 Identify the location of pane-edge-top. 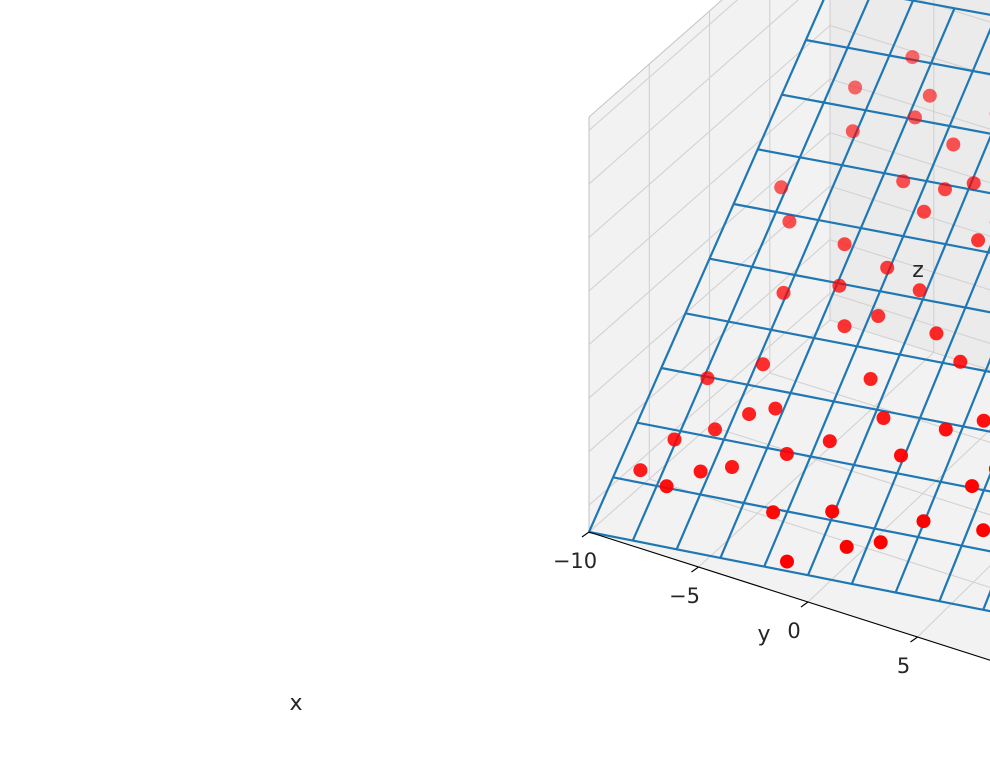
(655, 59).